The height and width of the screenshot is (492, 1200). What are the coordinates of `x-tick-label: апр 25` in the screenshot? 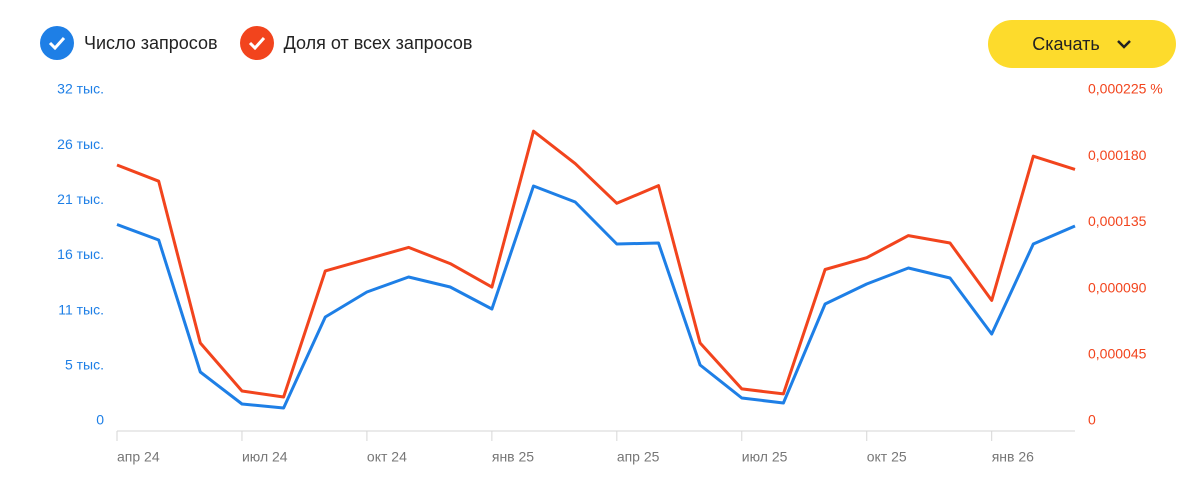 It's located at (638, 457).